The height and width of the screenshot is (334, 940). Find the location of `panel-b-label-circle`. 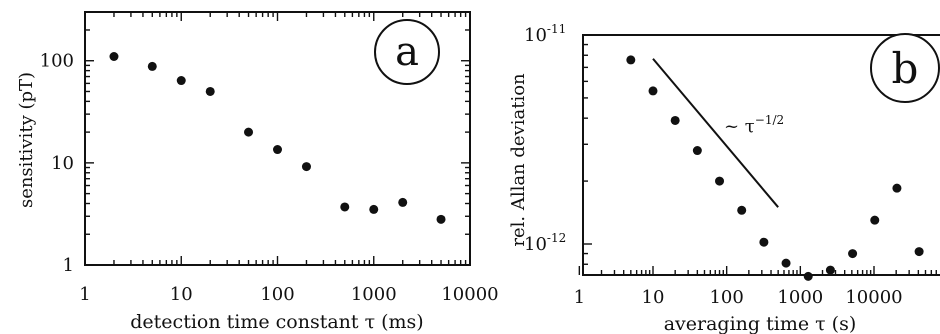

panel-b-label-circle is located at coordinates (905, 68).